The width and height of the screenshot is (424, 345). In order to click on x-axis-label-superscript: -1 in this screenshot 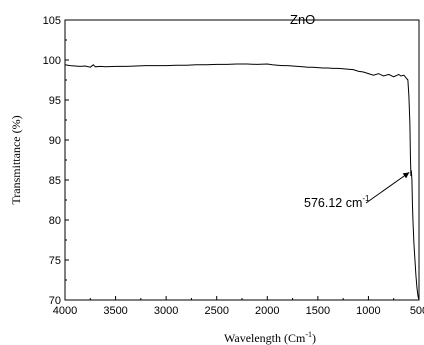, I will do `click(308, 334)`.